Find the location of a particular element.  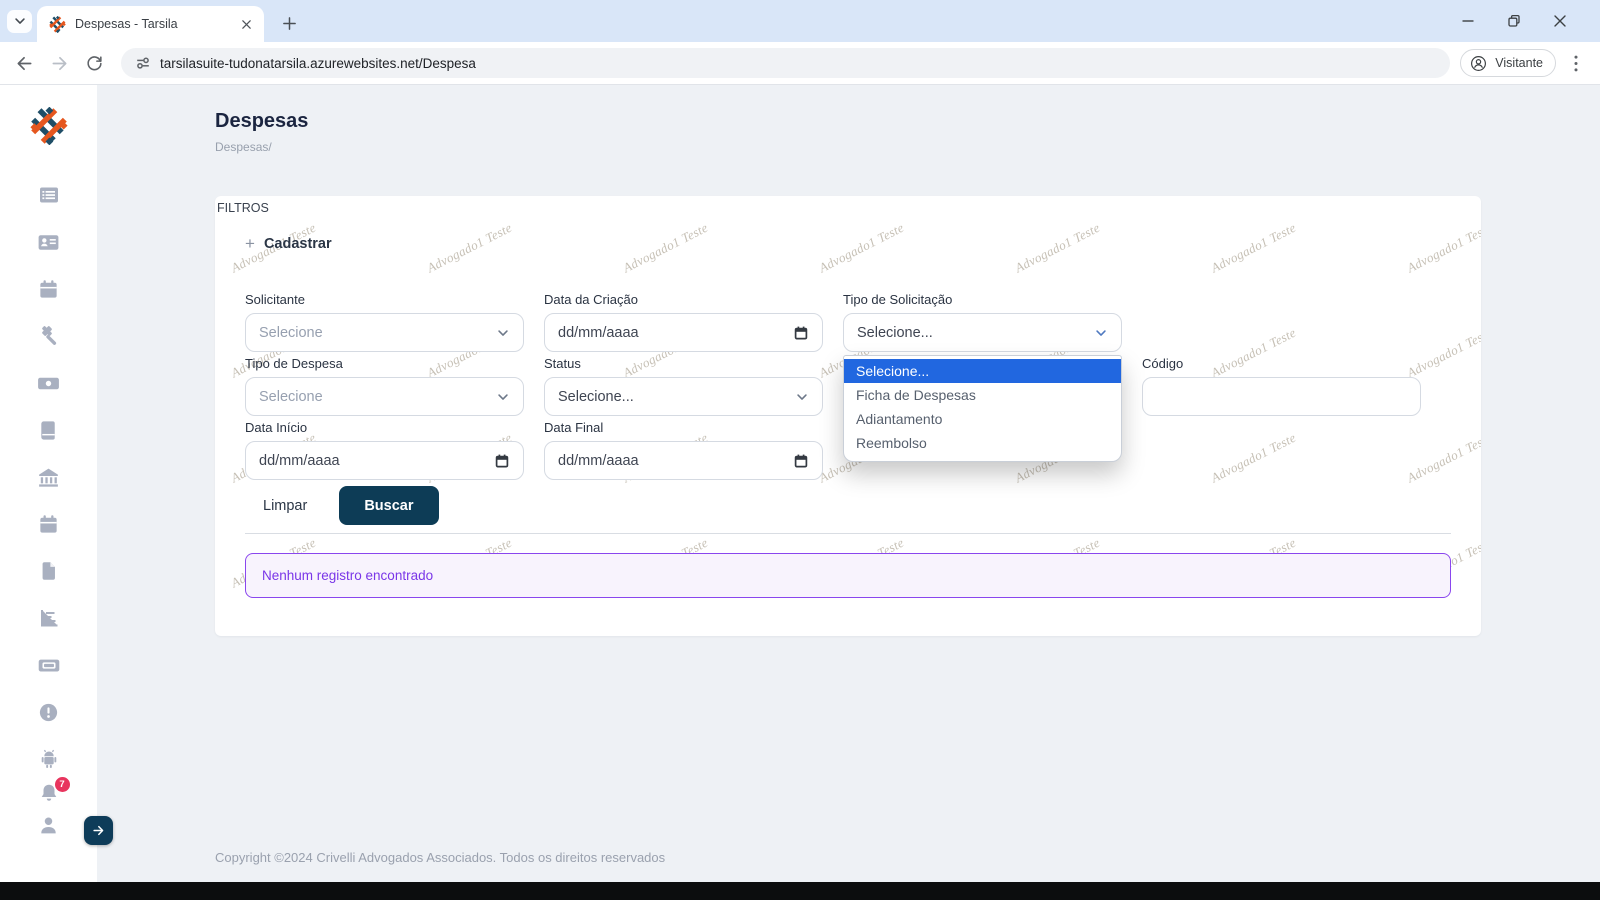

reload-button is located at coordinates (94, 63).